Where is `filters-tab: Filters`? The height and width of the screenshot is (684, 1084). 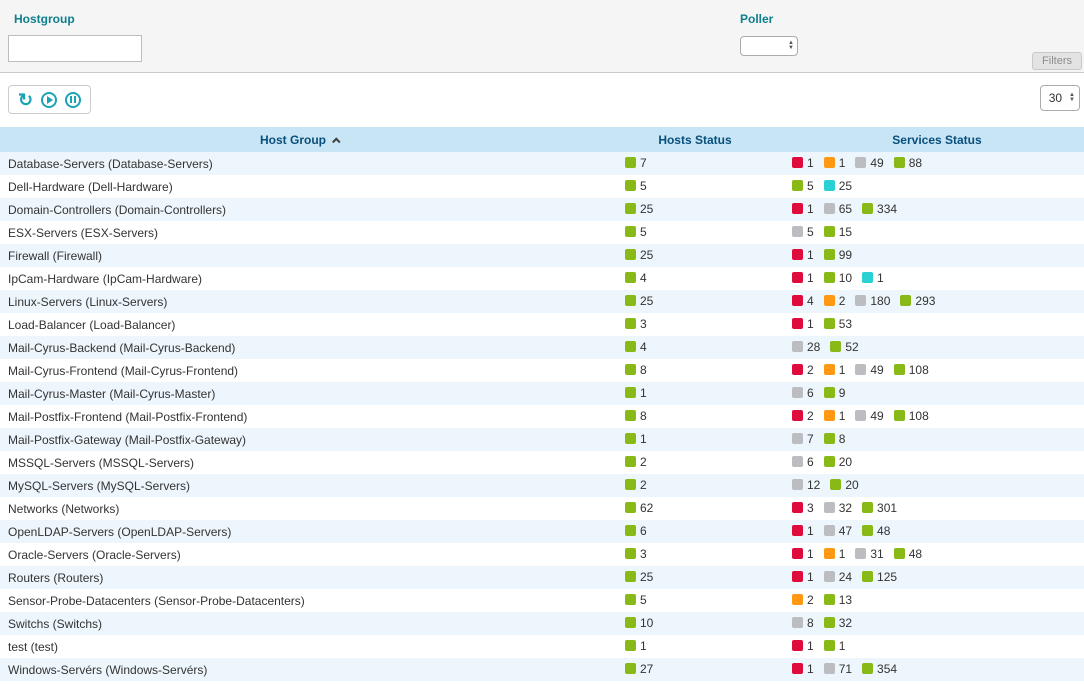 filters-tab: Filters is located at coordinates (1057, 61).